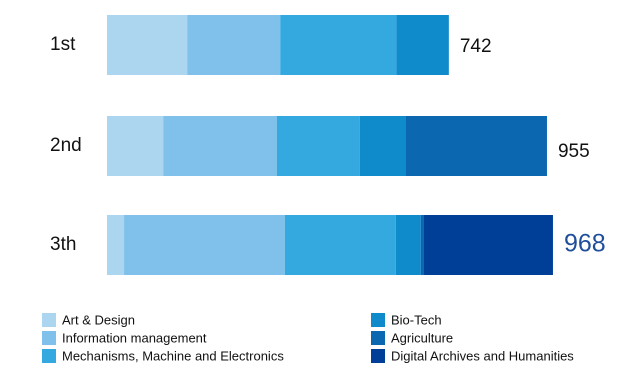  I want to click on category-label: 2nd, so click(66, 145).